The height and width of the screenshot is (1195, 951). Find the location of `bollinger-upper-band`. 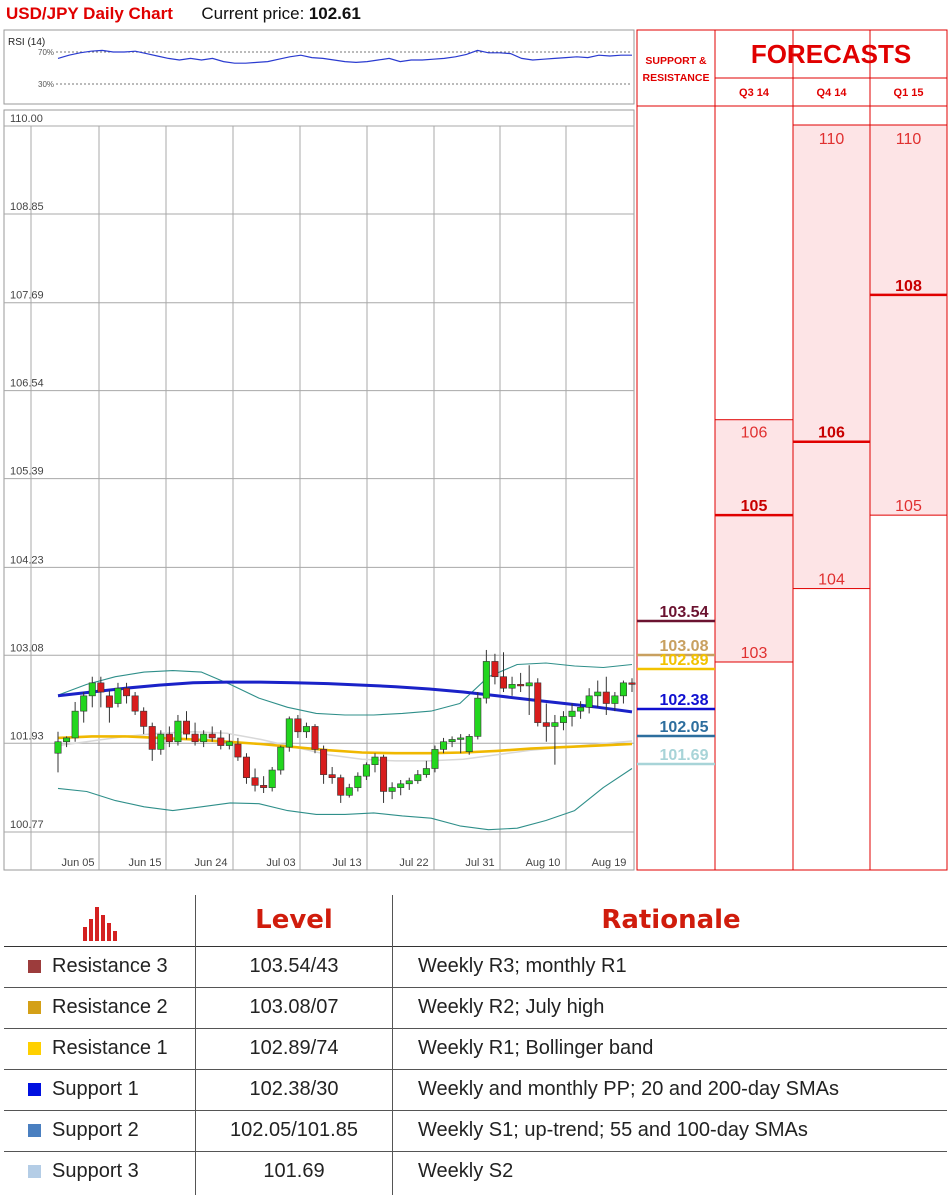

bollinger-upper-band is located at coordinates (345, 689).